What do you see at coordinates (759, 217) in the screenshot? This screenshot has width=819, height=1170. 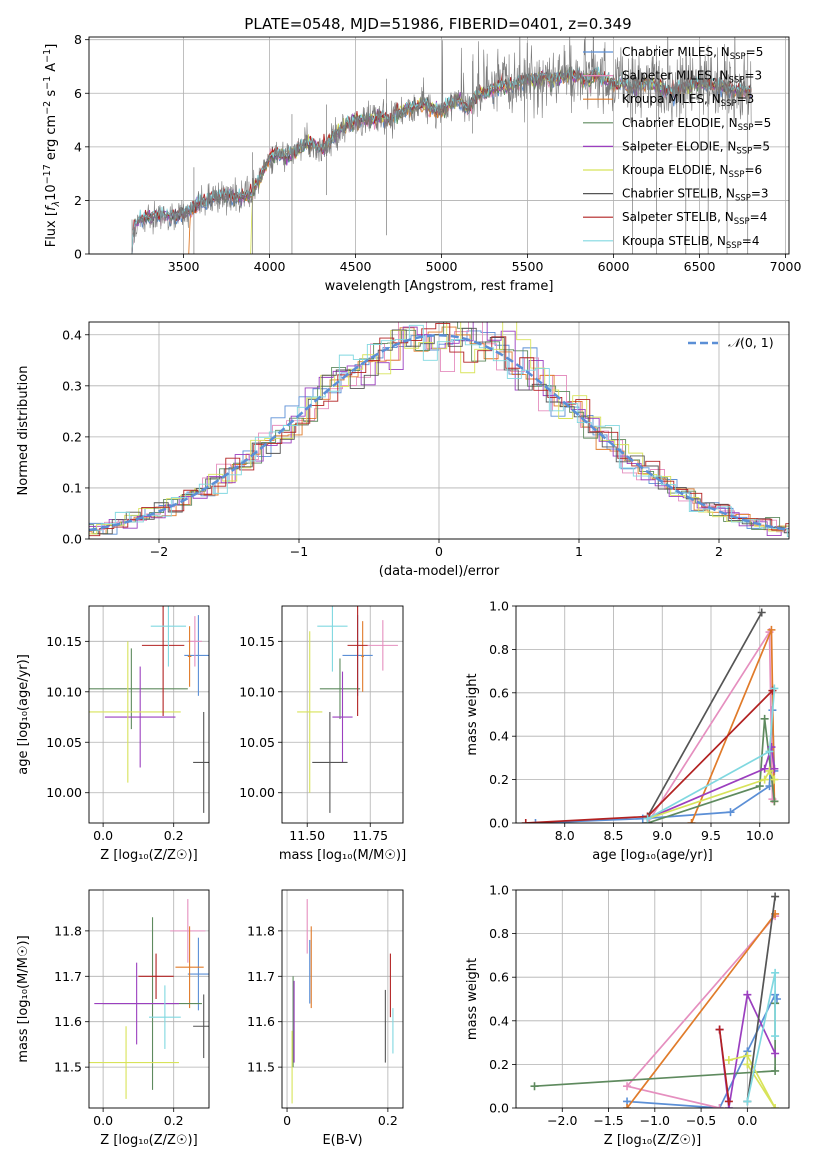 I see `legend-entry-count: =4` at bounding box center [759, 217].